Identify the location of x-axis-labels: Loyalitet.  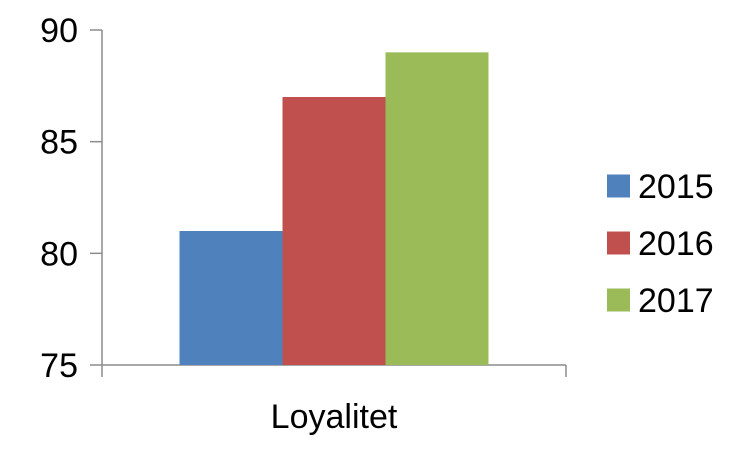
(334, 417).